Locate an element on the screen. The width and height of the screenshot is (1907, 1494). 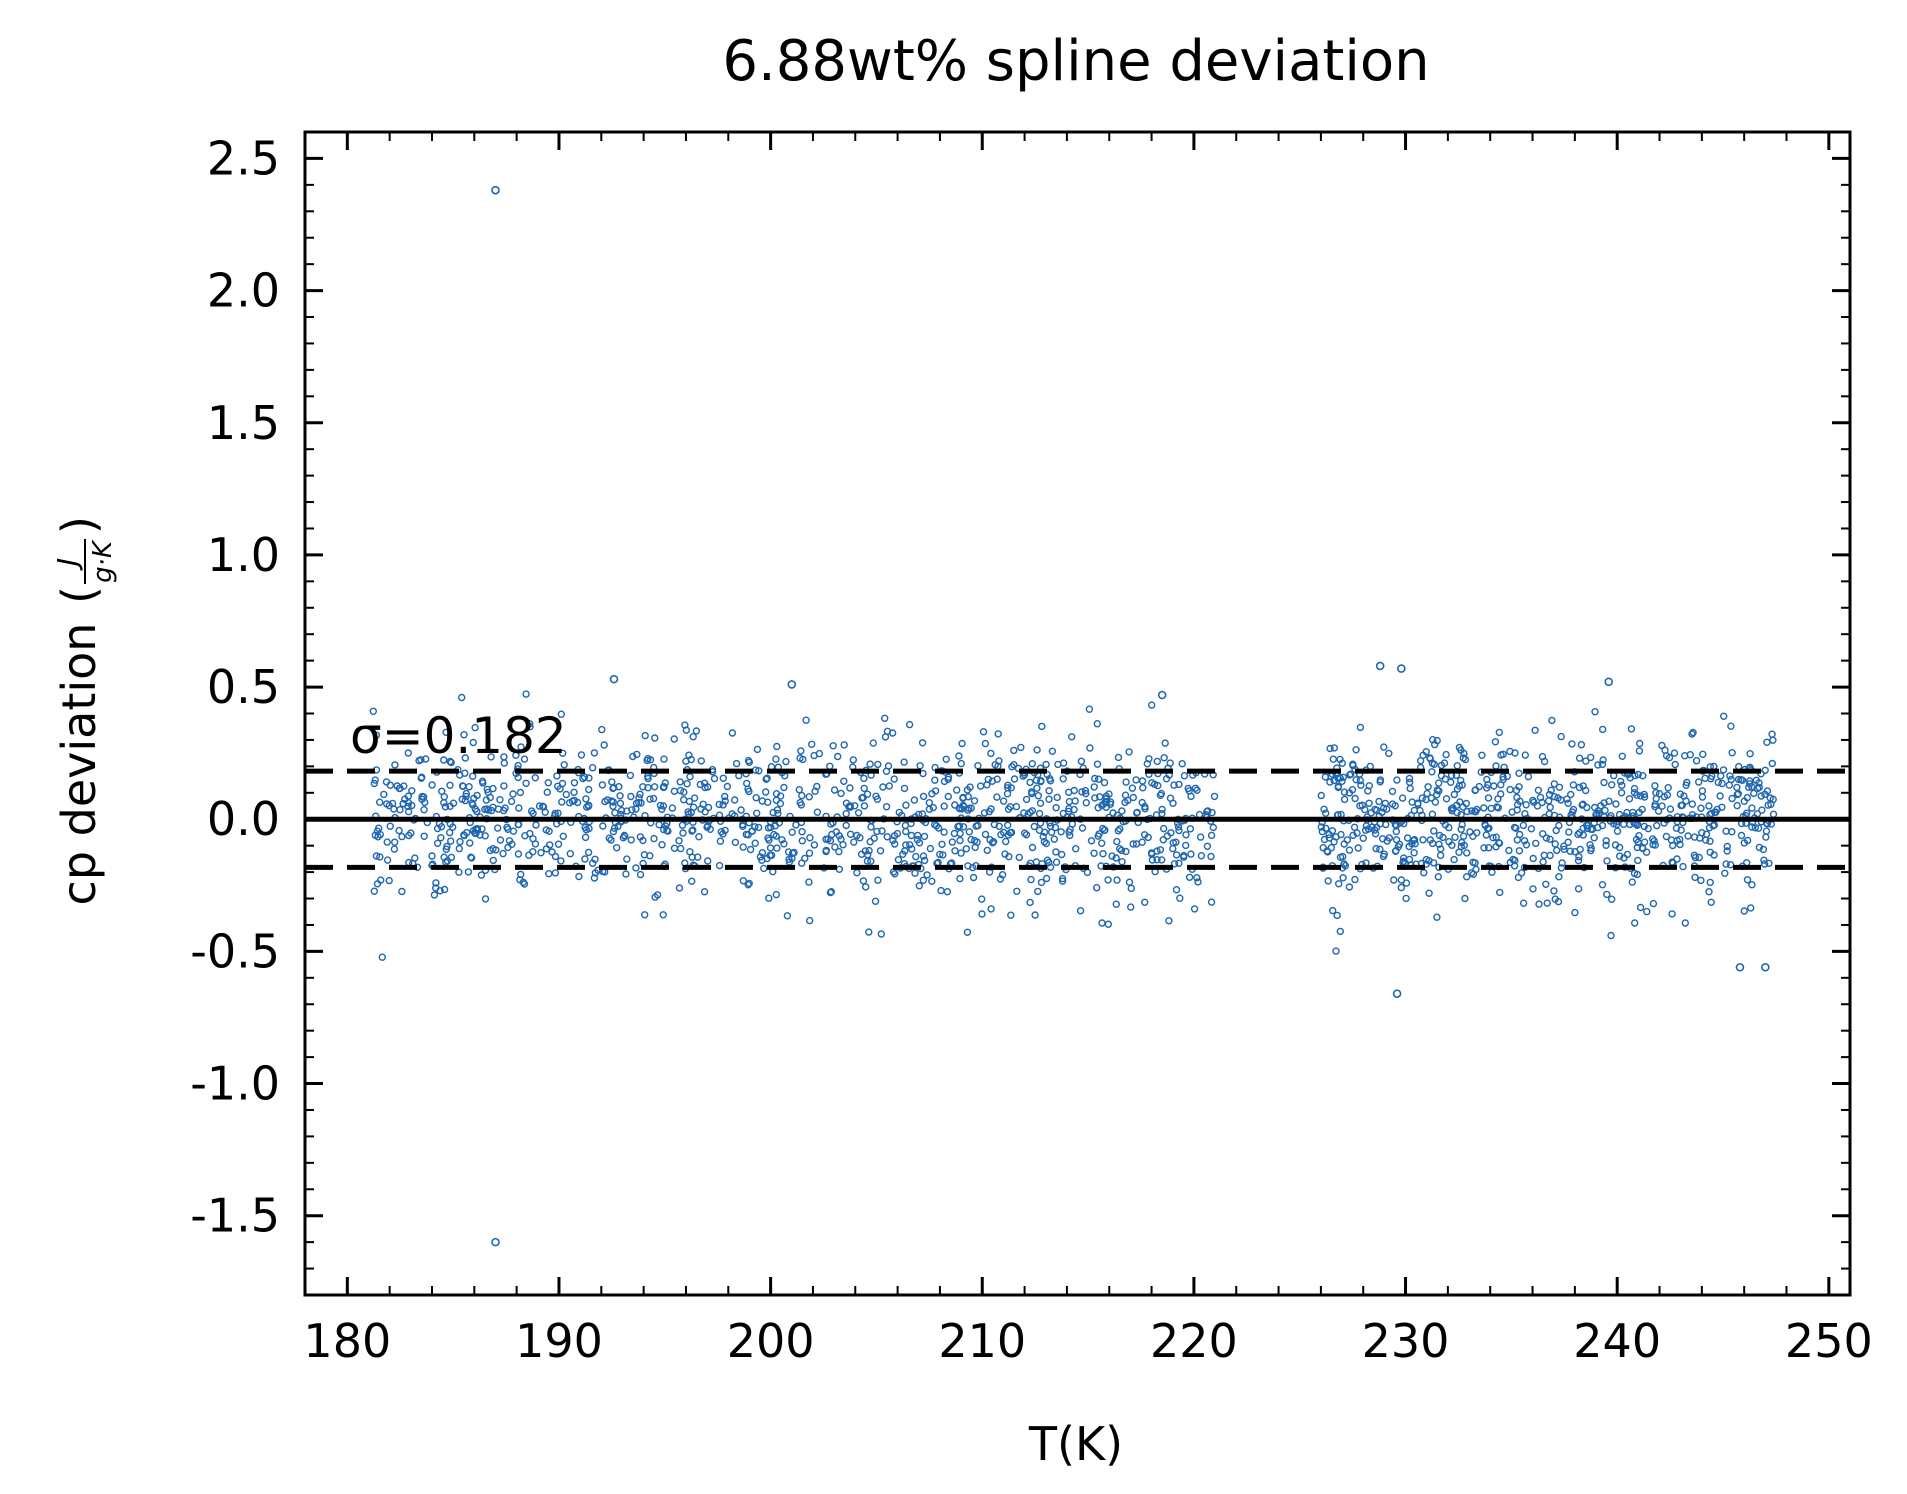
chart-title: 6.88wt% spline deviation is located at coordinates (1075, 61).